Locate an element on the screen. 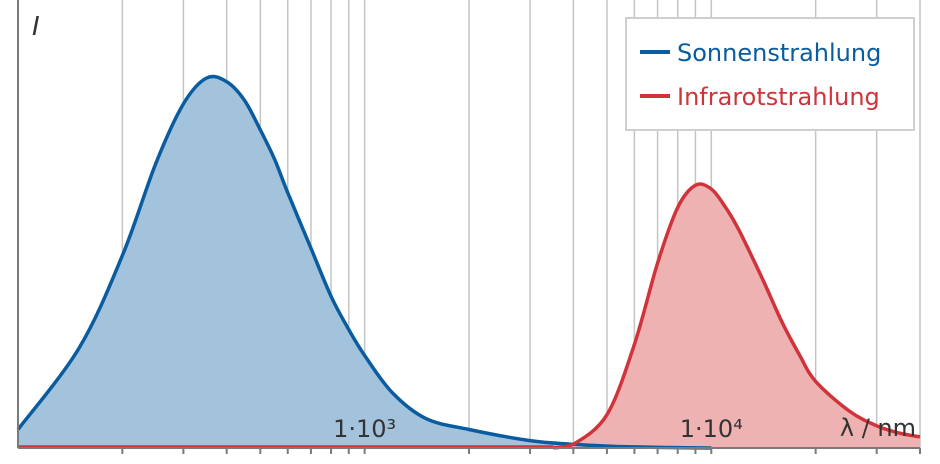 This screenshot has width=940, height=464. legend-box is located at coordinates (770, 74).